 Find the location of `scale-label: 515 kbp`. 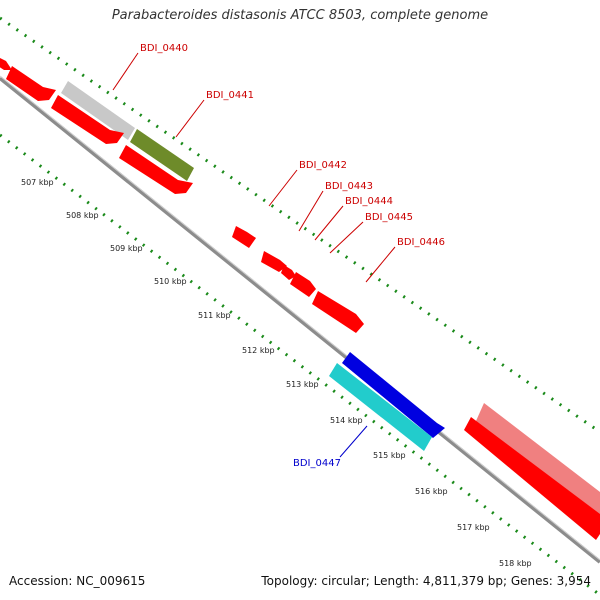

scale-label: 515 kbp is located at coordinates (389, 455).